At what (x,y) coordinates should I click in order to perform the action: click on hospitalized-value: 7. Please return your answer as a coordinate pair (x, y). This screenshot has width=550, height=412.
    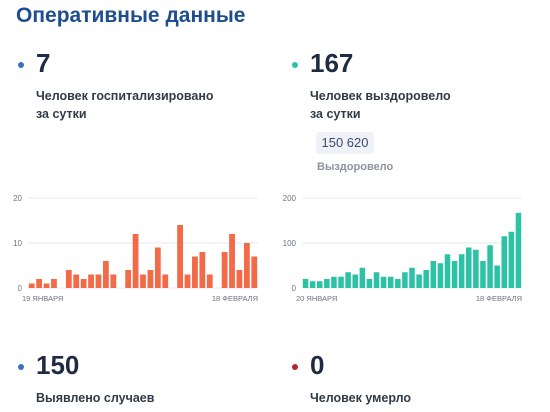
    Looking at the image, I should click on (43, 63).